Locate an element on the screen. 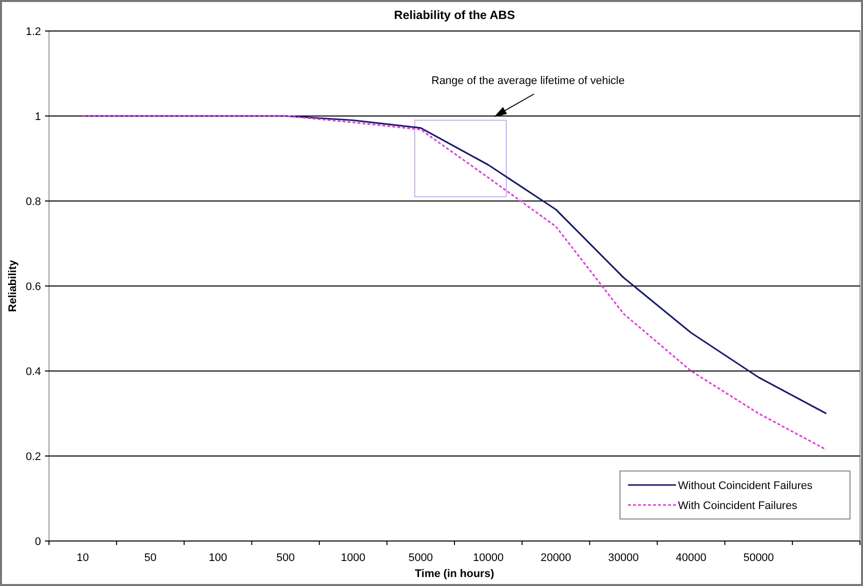 Image resolution: width=863 pixels, height=586 pixels. x-tick-label: 40000 is located at coordinates (691, 558).